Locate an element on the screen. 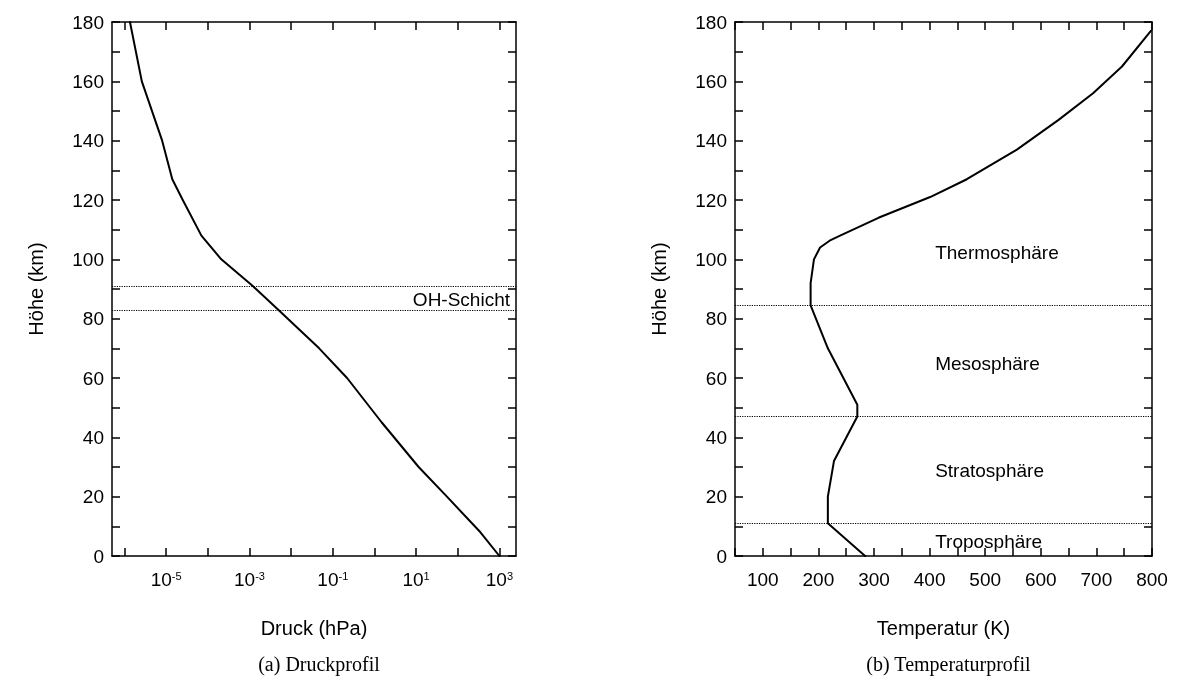 The width and height of the screenshot is (1180, 689). annotation: Thermosphäre is located at coordinates (997, 252).